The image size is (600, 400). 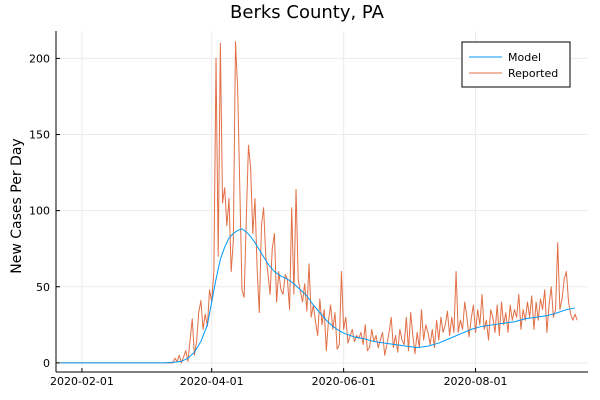 I want to click on y-axis-label: New Cases Per Day, so click(x=17, y=205).